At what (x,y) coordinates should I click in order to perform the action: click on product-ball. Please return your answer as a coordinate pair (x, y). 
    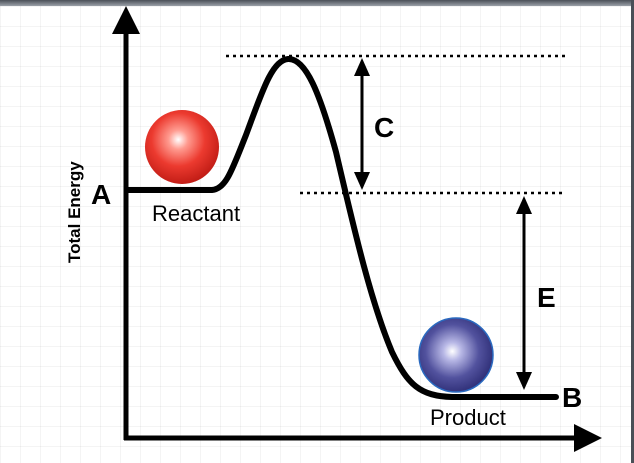
    Looking at the image, I should click on (456, 355).